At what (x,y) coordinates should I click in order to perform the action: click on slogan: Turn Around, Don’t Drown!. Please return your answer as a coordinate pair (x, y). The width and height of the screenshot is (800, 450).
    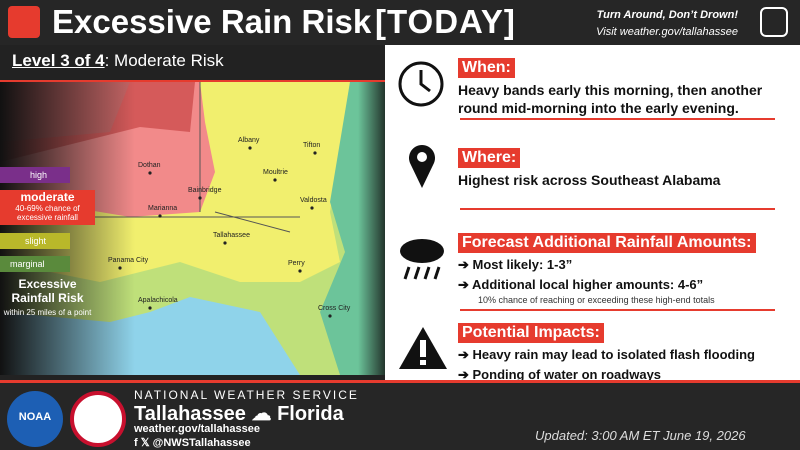
    Looking at the image, I should click on (667, 15).